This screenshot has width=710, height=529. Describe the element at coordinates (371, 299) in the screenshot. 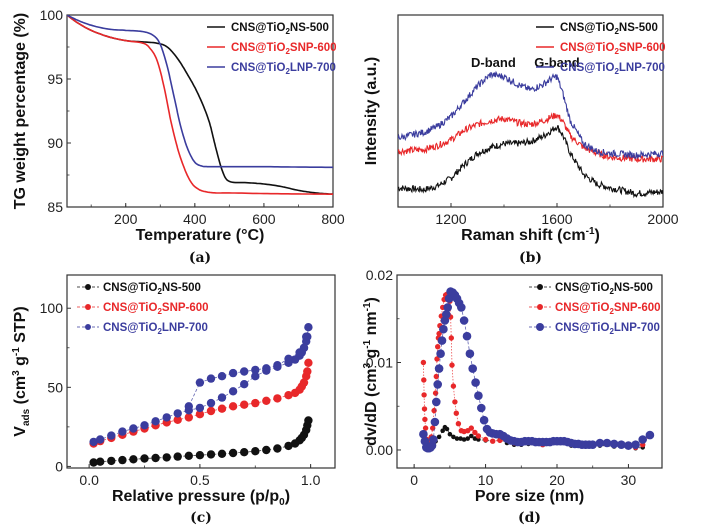

I see `y-axis-label-part: )` at that location.